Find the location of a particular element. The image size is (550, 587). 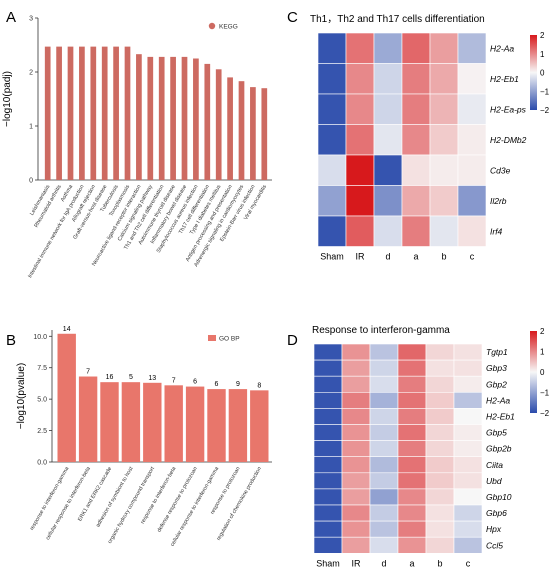

colorbar-tick-label: 0 is located at coordinates (542, 372).